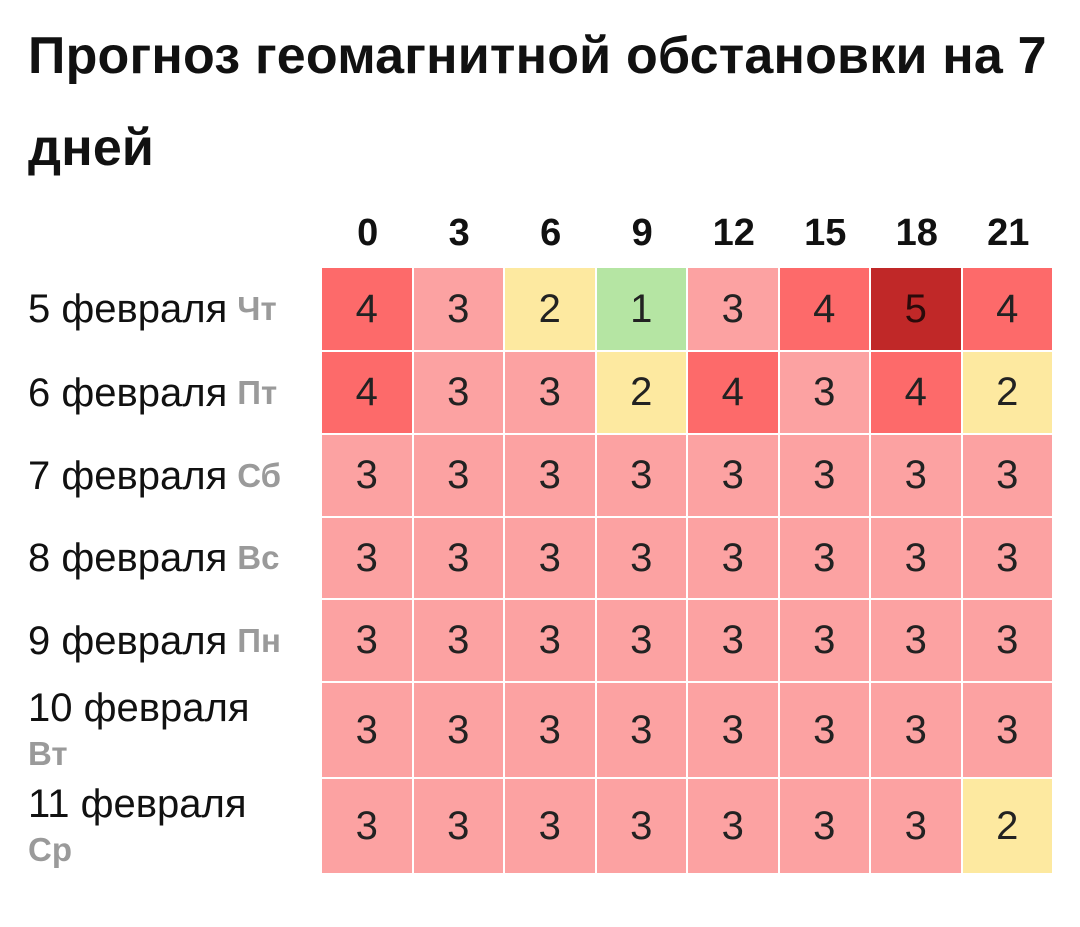  I want to click on weekday-label: Сб, so click(259, 475).